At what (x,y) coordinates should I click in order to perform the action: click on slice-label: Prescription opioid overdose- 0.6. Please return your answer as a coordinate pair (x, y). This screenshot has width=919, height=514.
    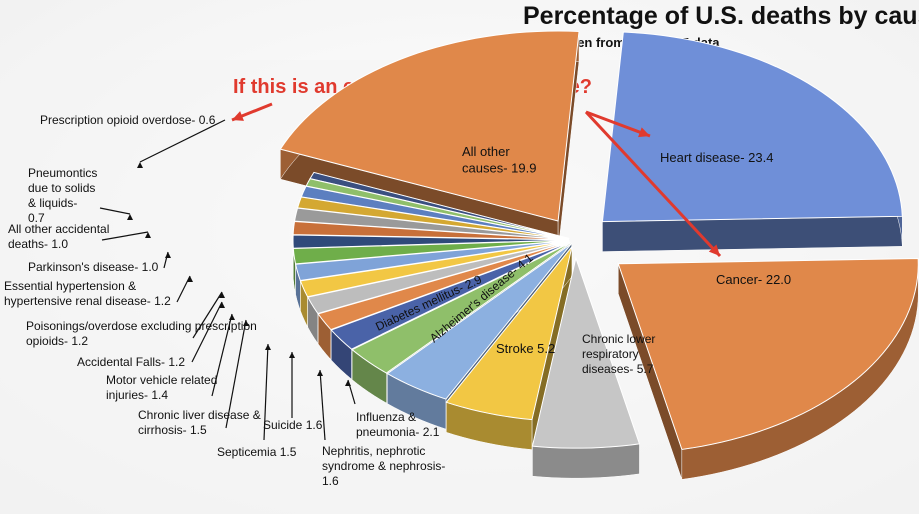
    Looking at the image, I should click on (128, 120).